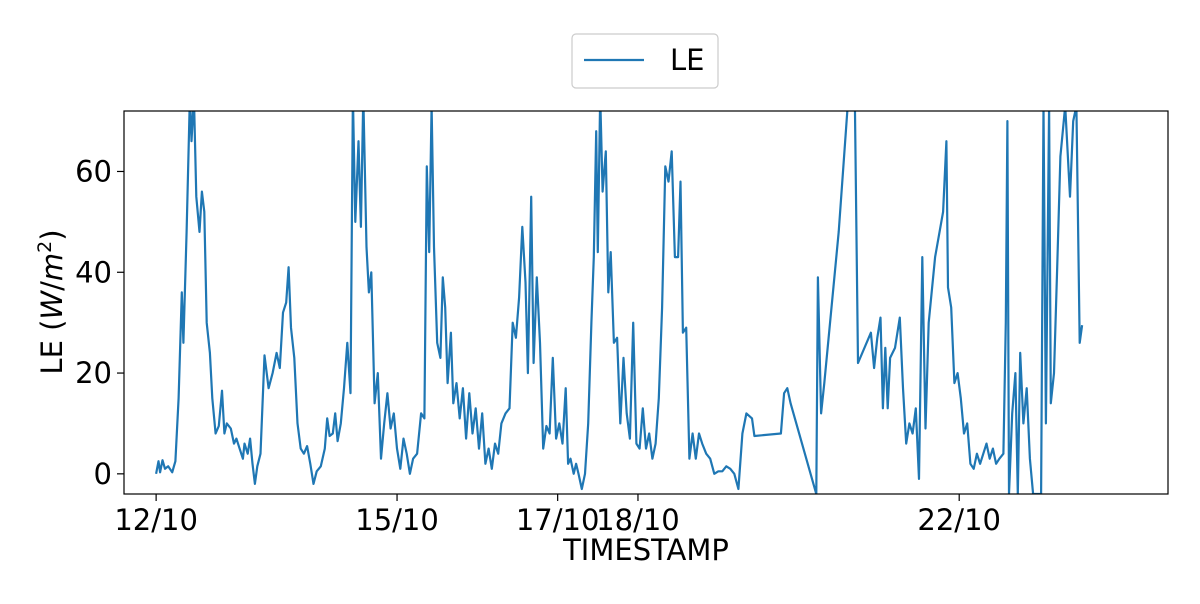 This screenshot has height=604, width=1200. I want to click on y-axis-label-close: ), so click(52, 234).